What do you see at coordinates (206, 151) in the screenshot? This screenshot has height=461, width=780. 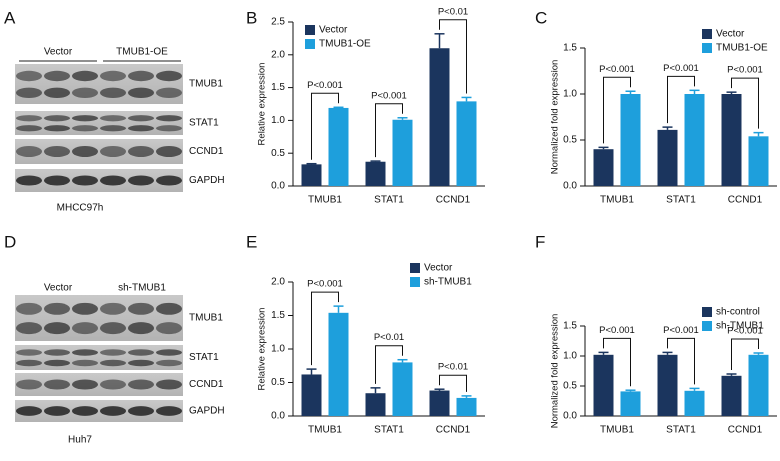 I see `band-label: CCND1` at bounding box center [206, 151].